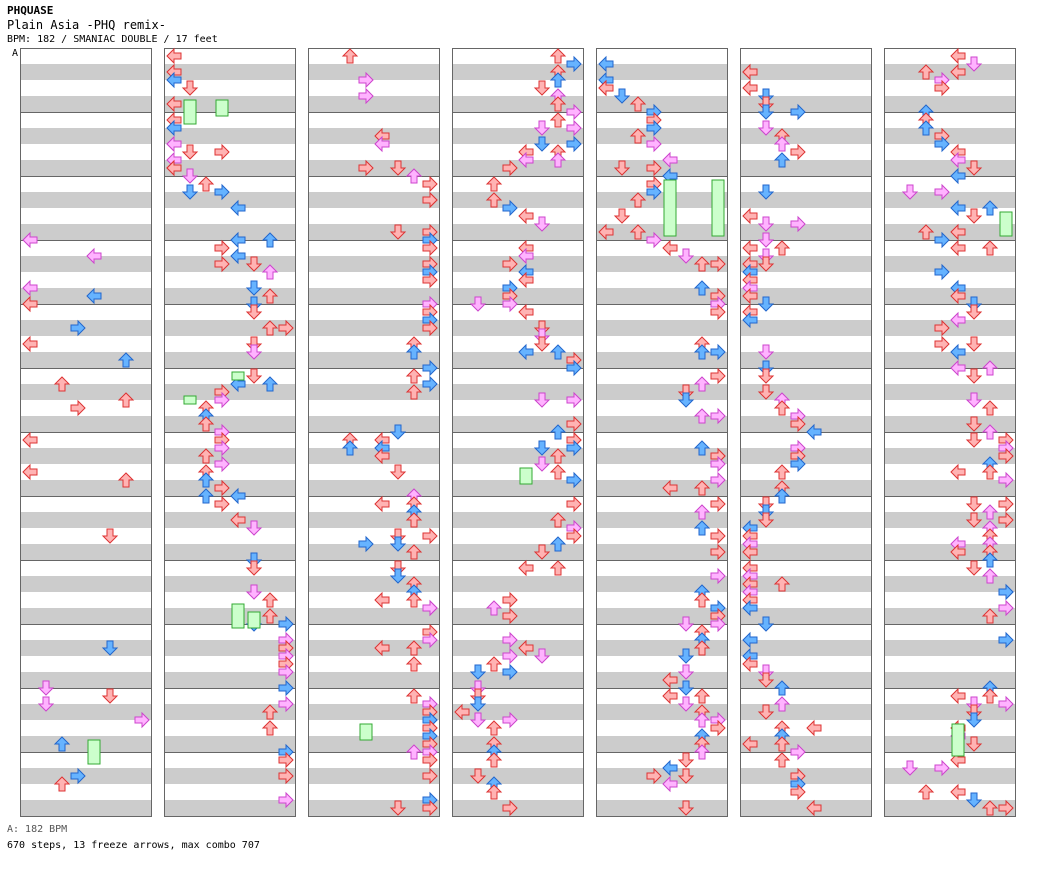  I want to click on bpm-marker: A, so click(15, 53).